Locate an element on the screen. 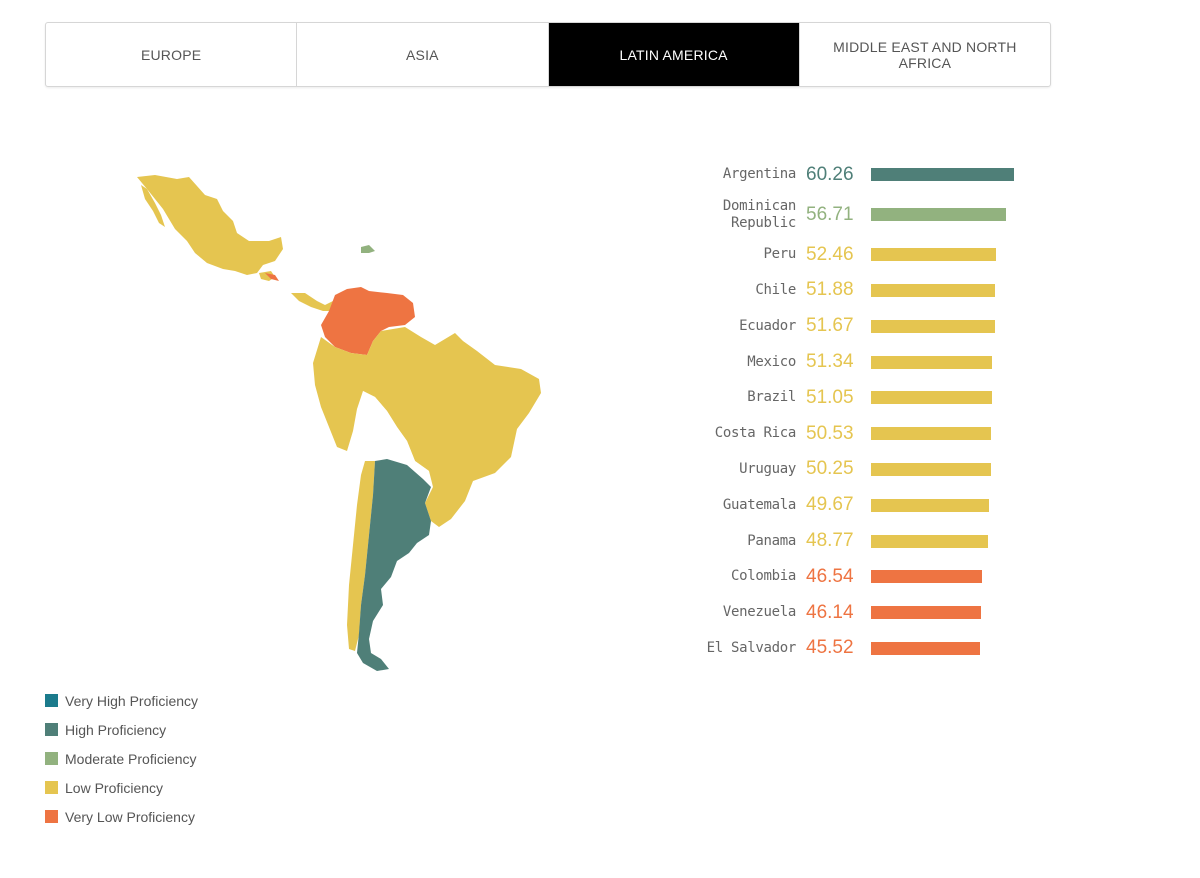 This screenshot has width=1200, height=878. map-bolivia is located at coordinates (394, 433).